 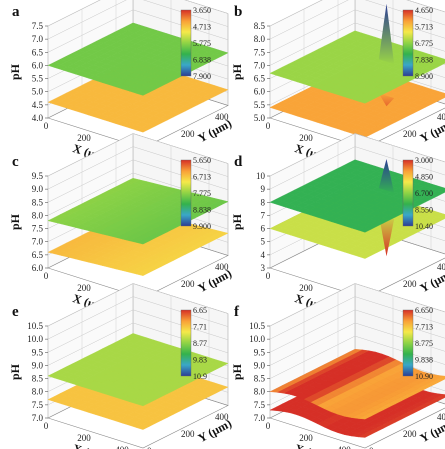 I want to click on colorbar-tick-label: 8.550, so click(x=424, y=210).